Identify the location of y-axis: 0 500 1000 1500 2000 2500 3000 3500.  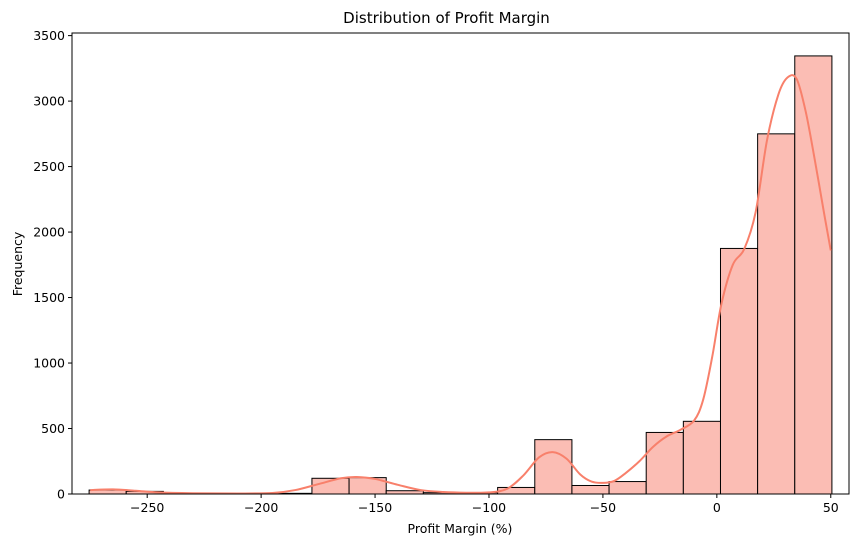
(52, 265).